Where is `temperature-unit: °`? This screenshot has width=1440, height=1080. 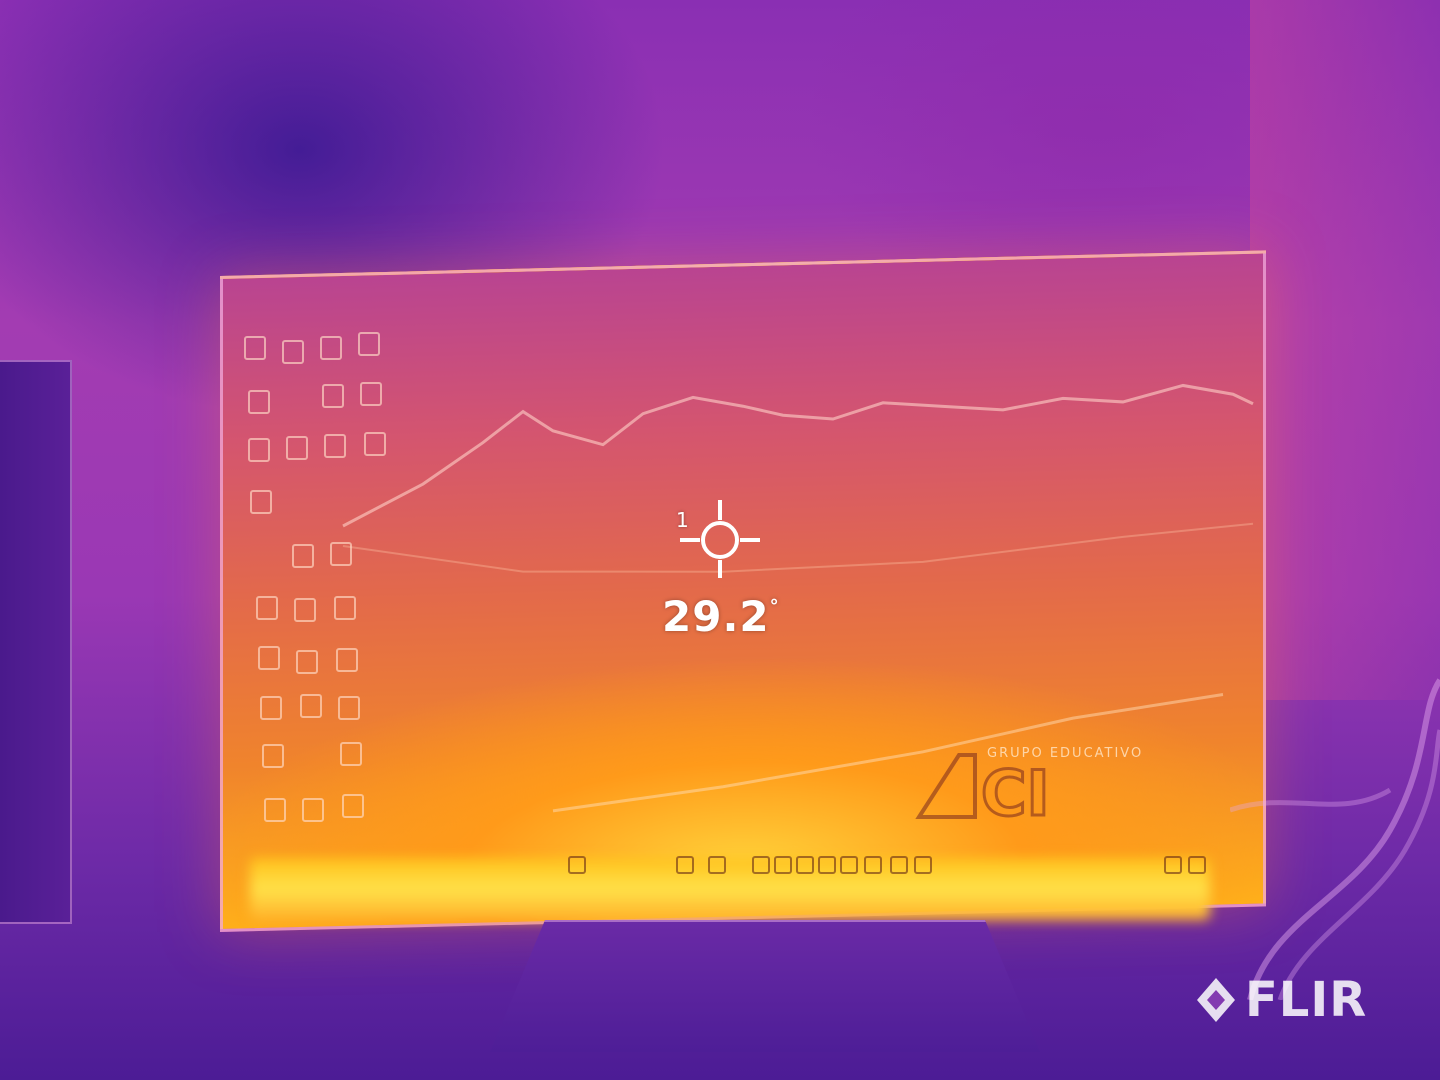
temperature-unit: ° is located at coordinates (774, 606).